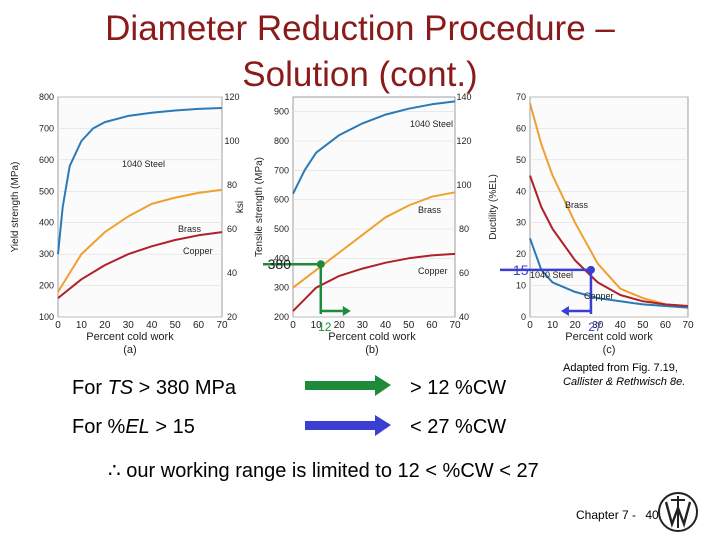  What do you see at coordinates (129, 350) in the screenshot?
I see `panel-label: (a)` at bounding box center [129, 350].